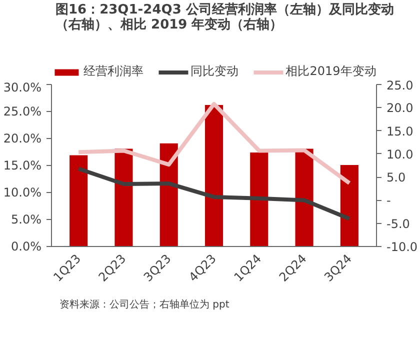  What do you see at coordinates (22, 165) in the screenshot?
I see `y-tick-label: 15.0%` at bounding box center [22, 165].